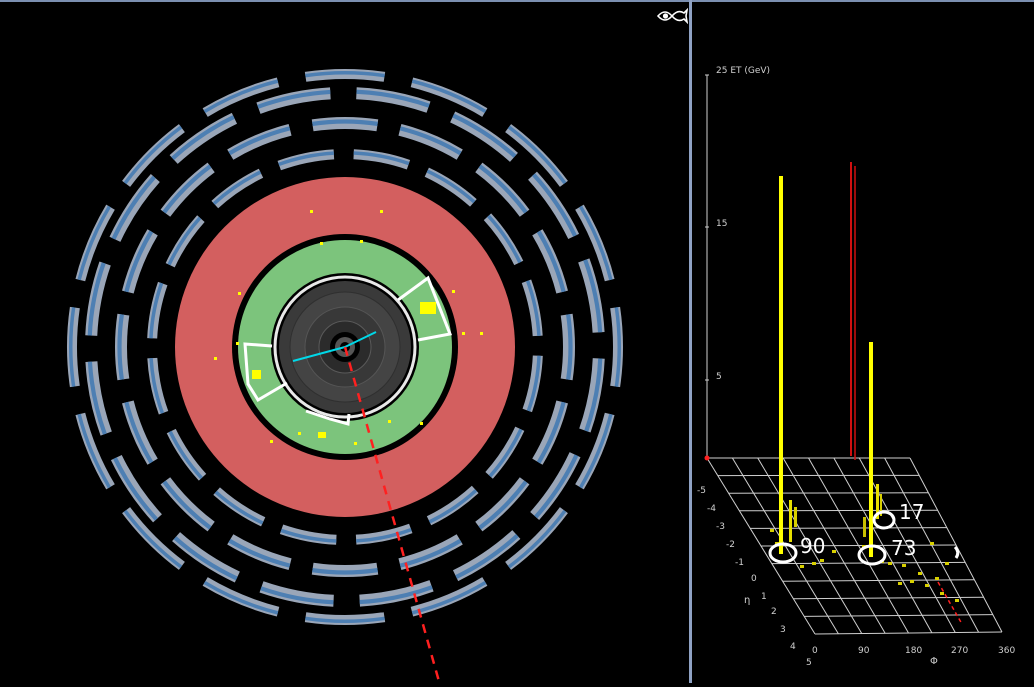 The height and width of the screenshot is (687, 1034). What do you see at coordinates (783, 630) in the screenshot?
I see `svg-text: 3` at bounding box center [783, 630].